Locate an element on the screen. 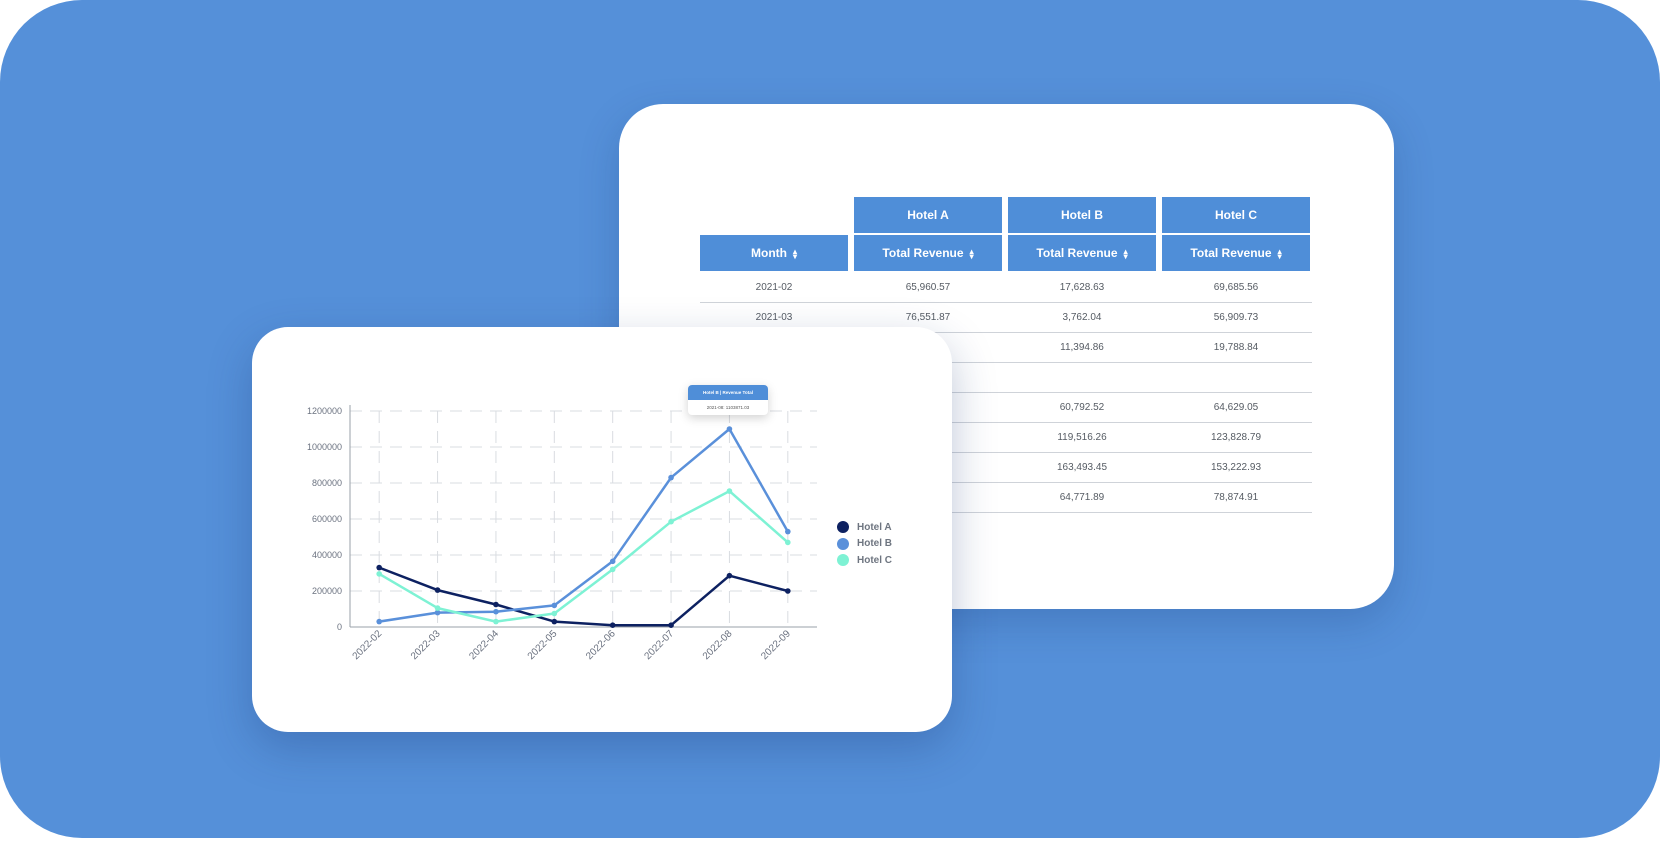 Image resolution: width=1660 pixels, height=841 pixels. x-tick-label: 2022-02 is located at coordinates (368, 645).